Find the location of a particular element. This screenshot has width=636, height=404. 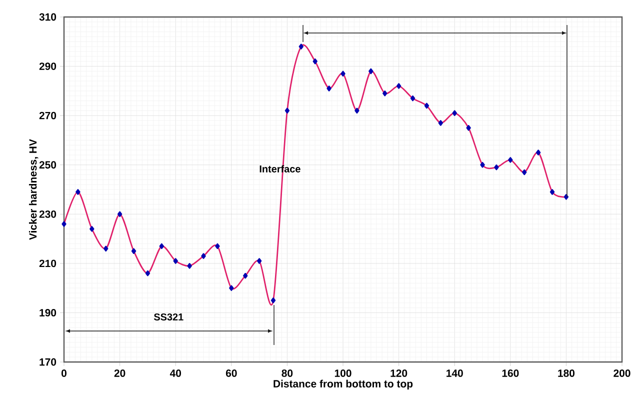

x-tick-label: 200 is located at coordinates (622, 373).